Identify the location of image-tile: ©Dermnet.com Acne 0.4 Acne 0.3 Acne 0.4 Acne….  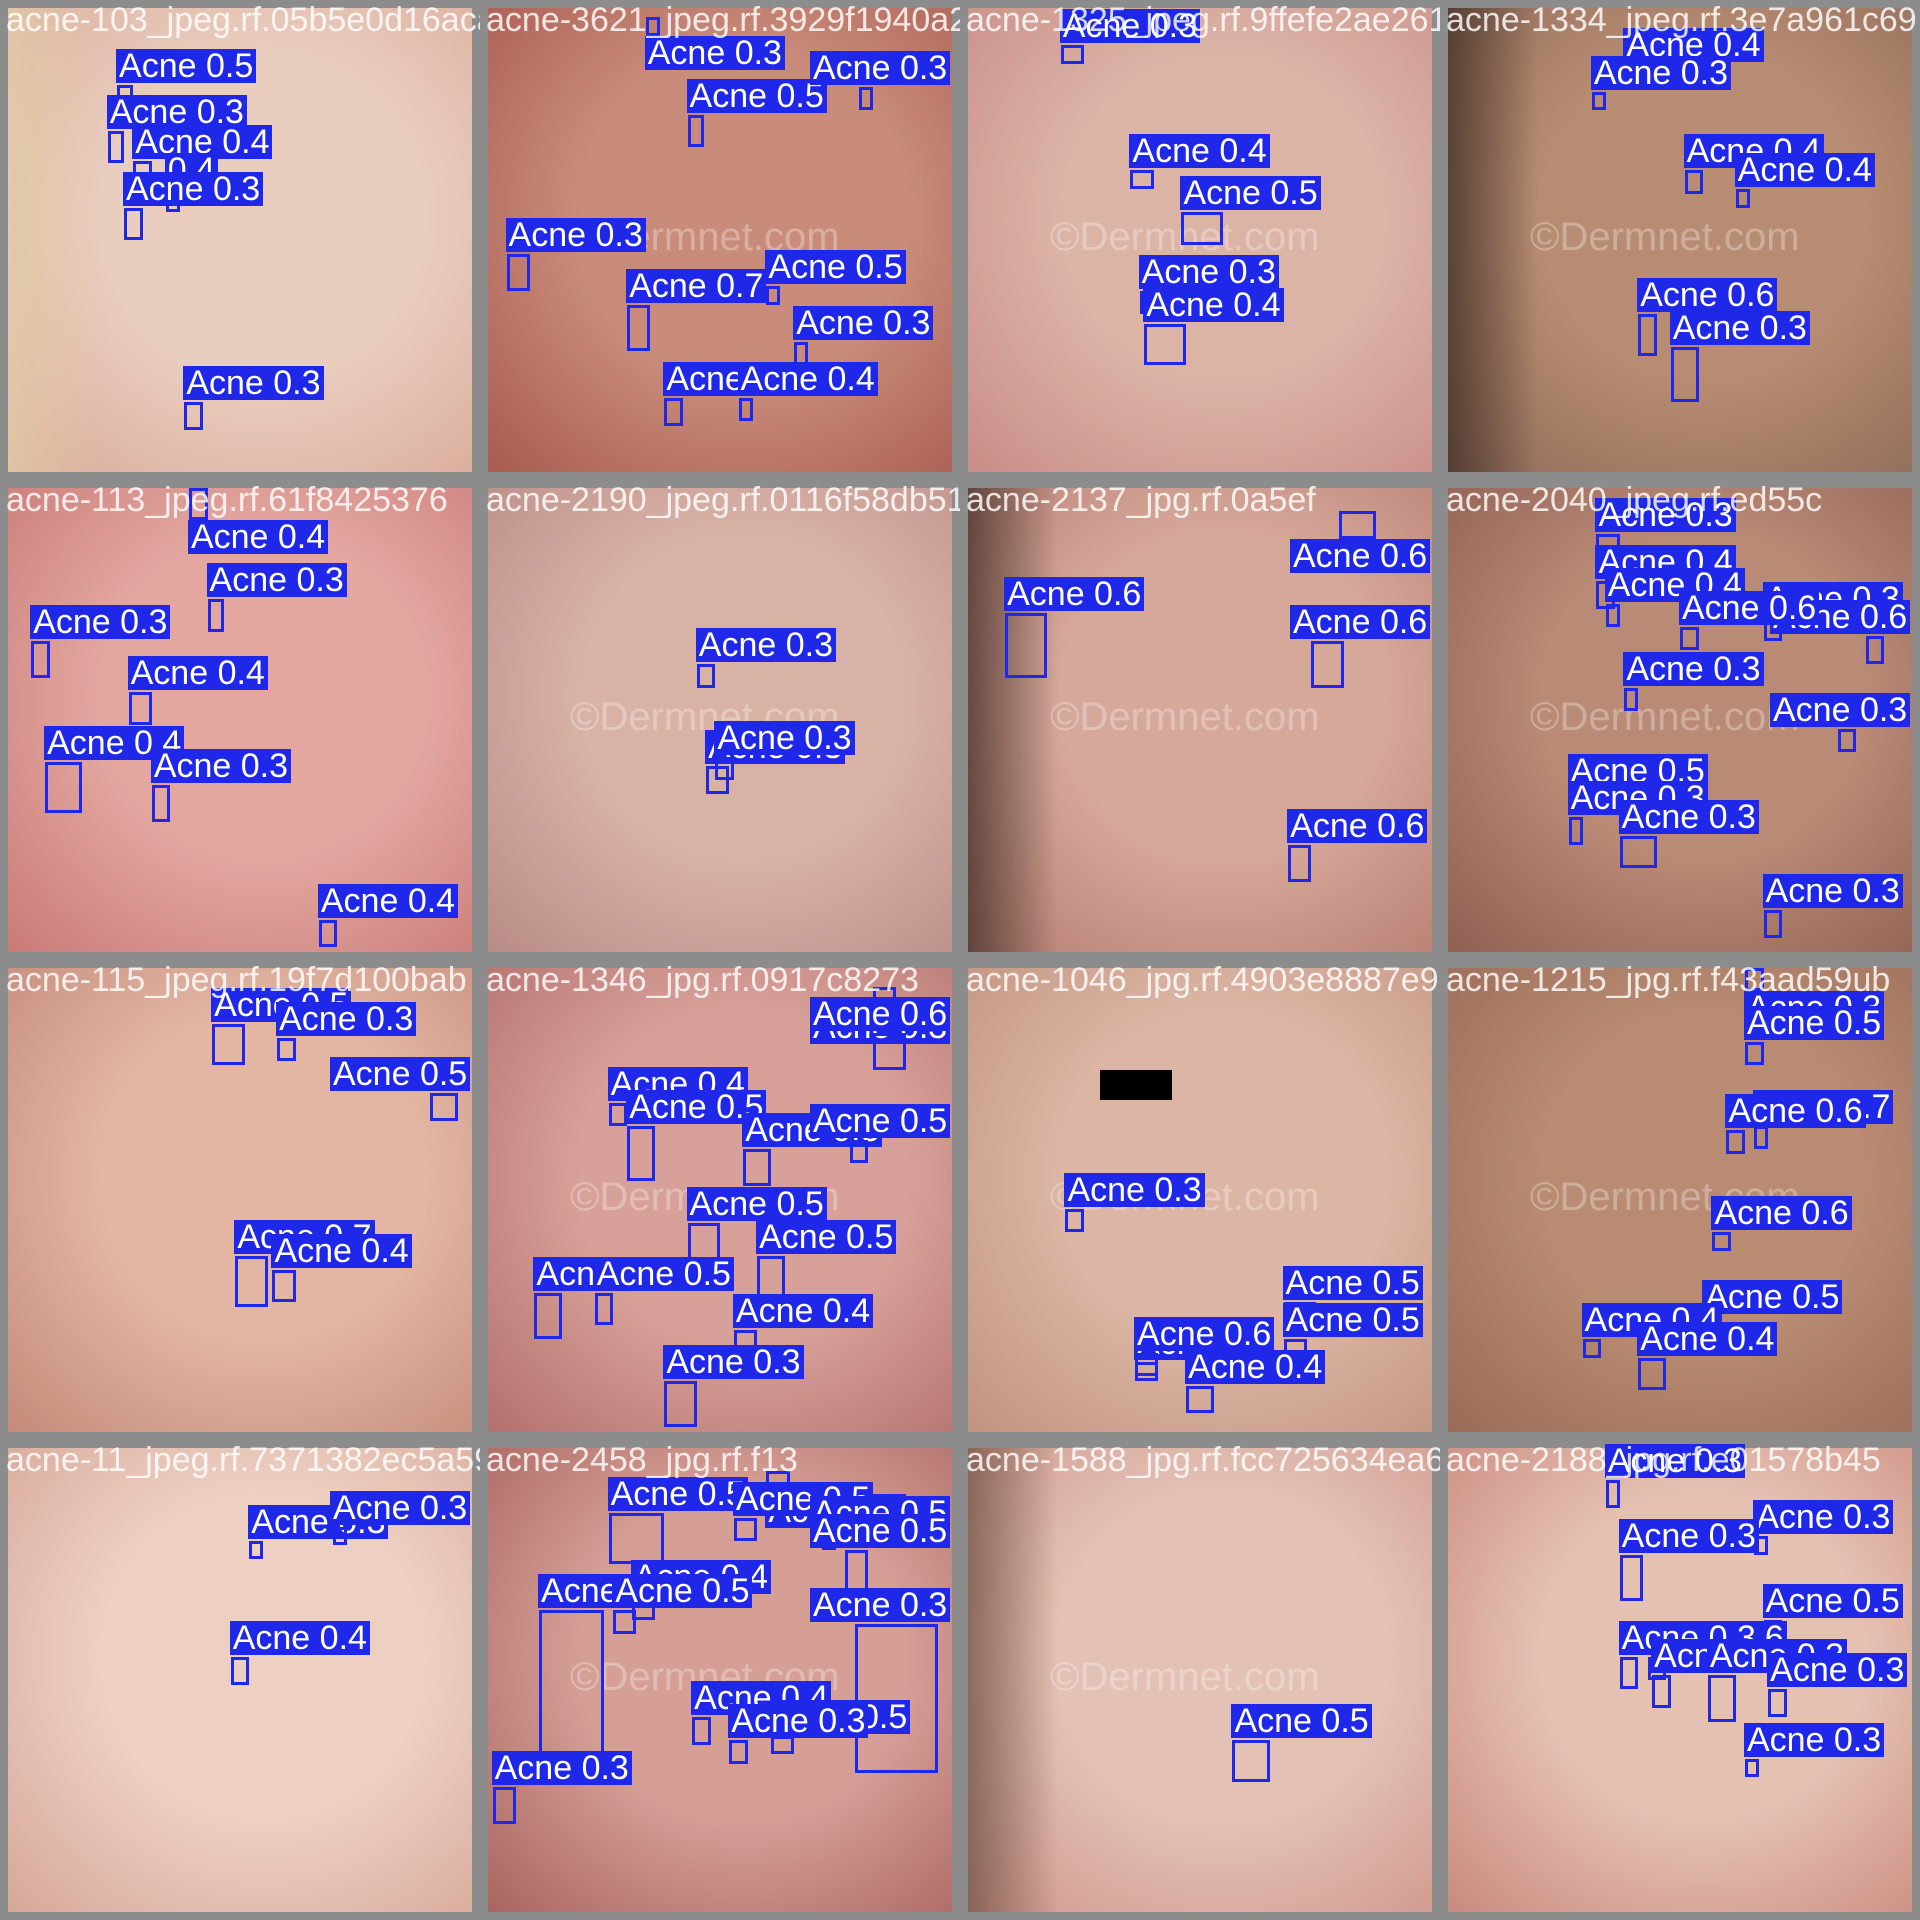
(1680, 240).